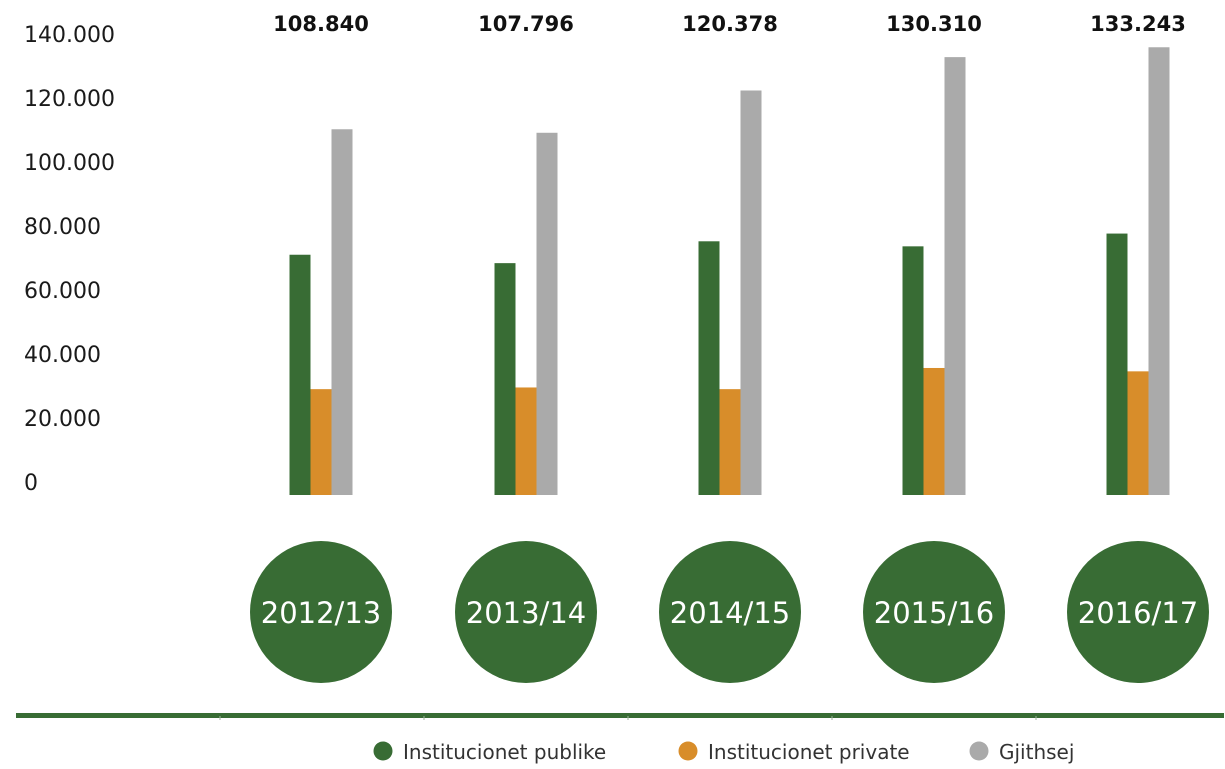 This screenshot has height=769, width=1225. Describe the element at coordinates (526, 24) in the screenshot. I see `total-label: 107.796` at that location.